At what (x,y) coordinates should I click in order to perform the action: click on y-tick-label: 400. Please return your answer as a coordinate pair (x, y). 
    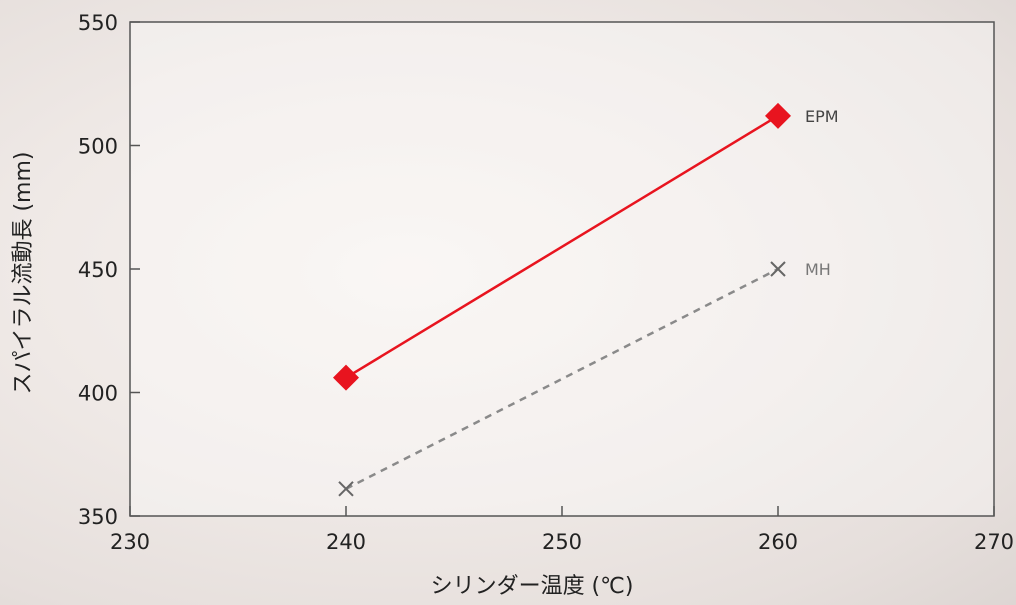
    Looking at the image, I should click on (98, 394).